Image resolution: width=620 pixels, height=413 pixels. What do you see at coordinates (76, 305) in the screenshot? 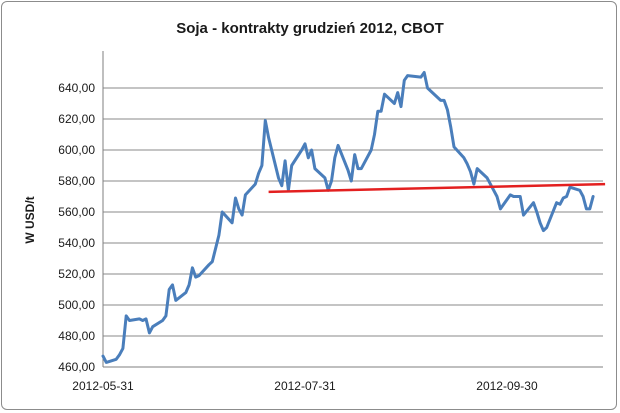
I see `y-tick-label: 500,00` at bounding box center [76, 305].